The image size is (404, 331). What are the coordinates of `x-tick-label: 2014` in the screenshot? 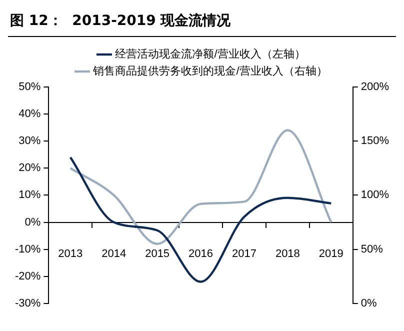 It's located at (114, 254).